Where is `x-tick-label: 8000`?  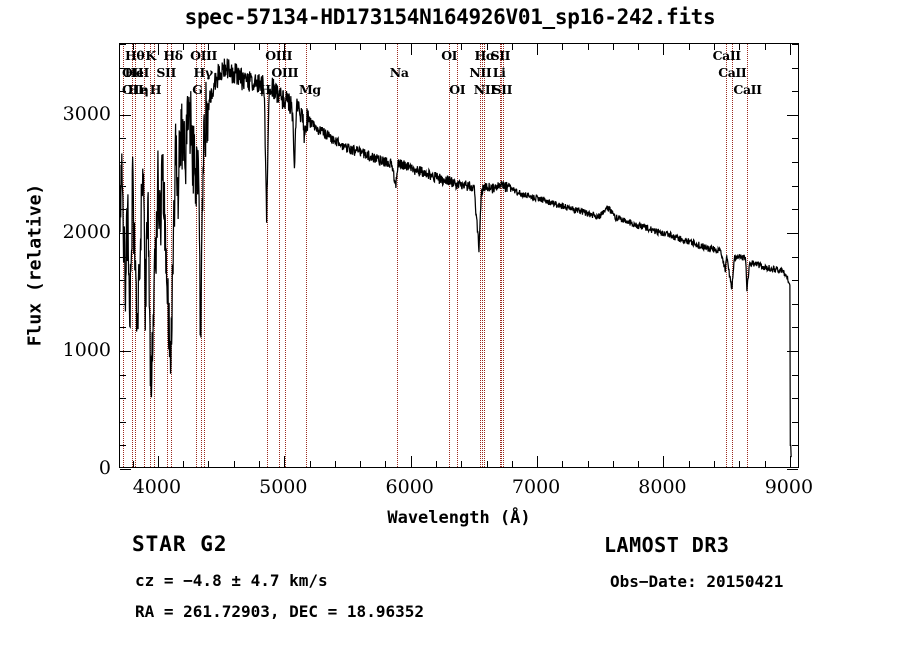 x-tick-label: 8000 is located at coordinates (662, 487).